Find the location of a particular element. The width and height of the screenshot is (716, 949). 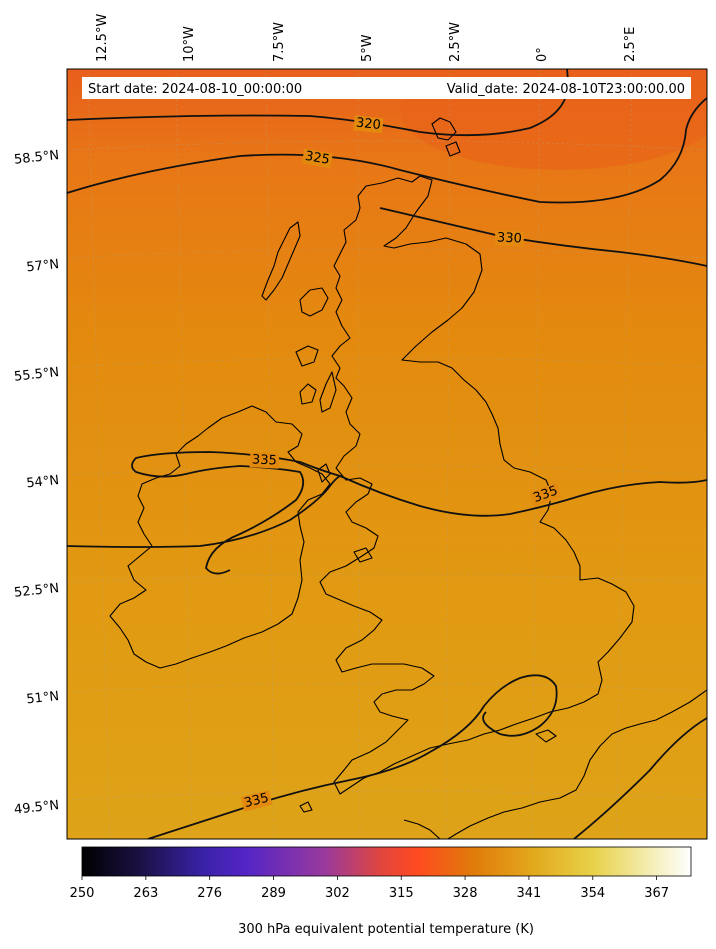

colorbar-tick-label: 250 is located at coordinates (82, 893).